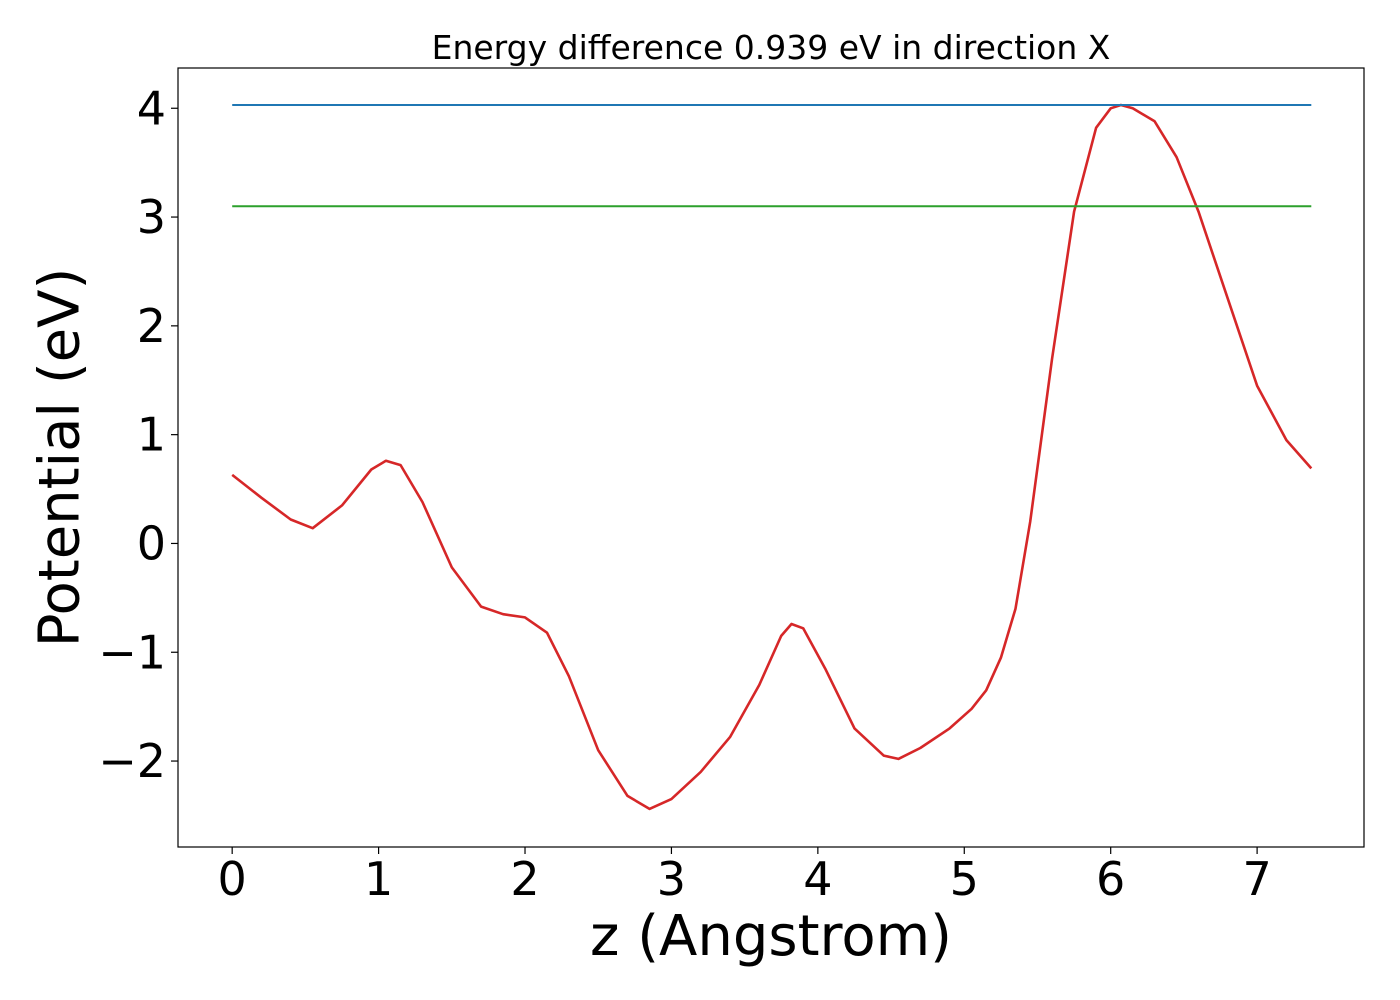 The image size is (1400, 1000). What do you see at coordinates (524, 879) in the screenshot?
I see `x-tick-label: 2` at bounding box center [524, 879].